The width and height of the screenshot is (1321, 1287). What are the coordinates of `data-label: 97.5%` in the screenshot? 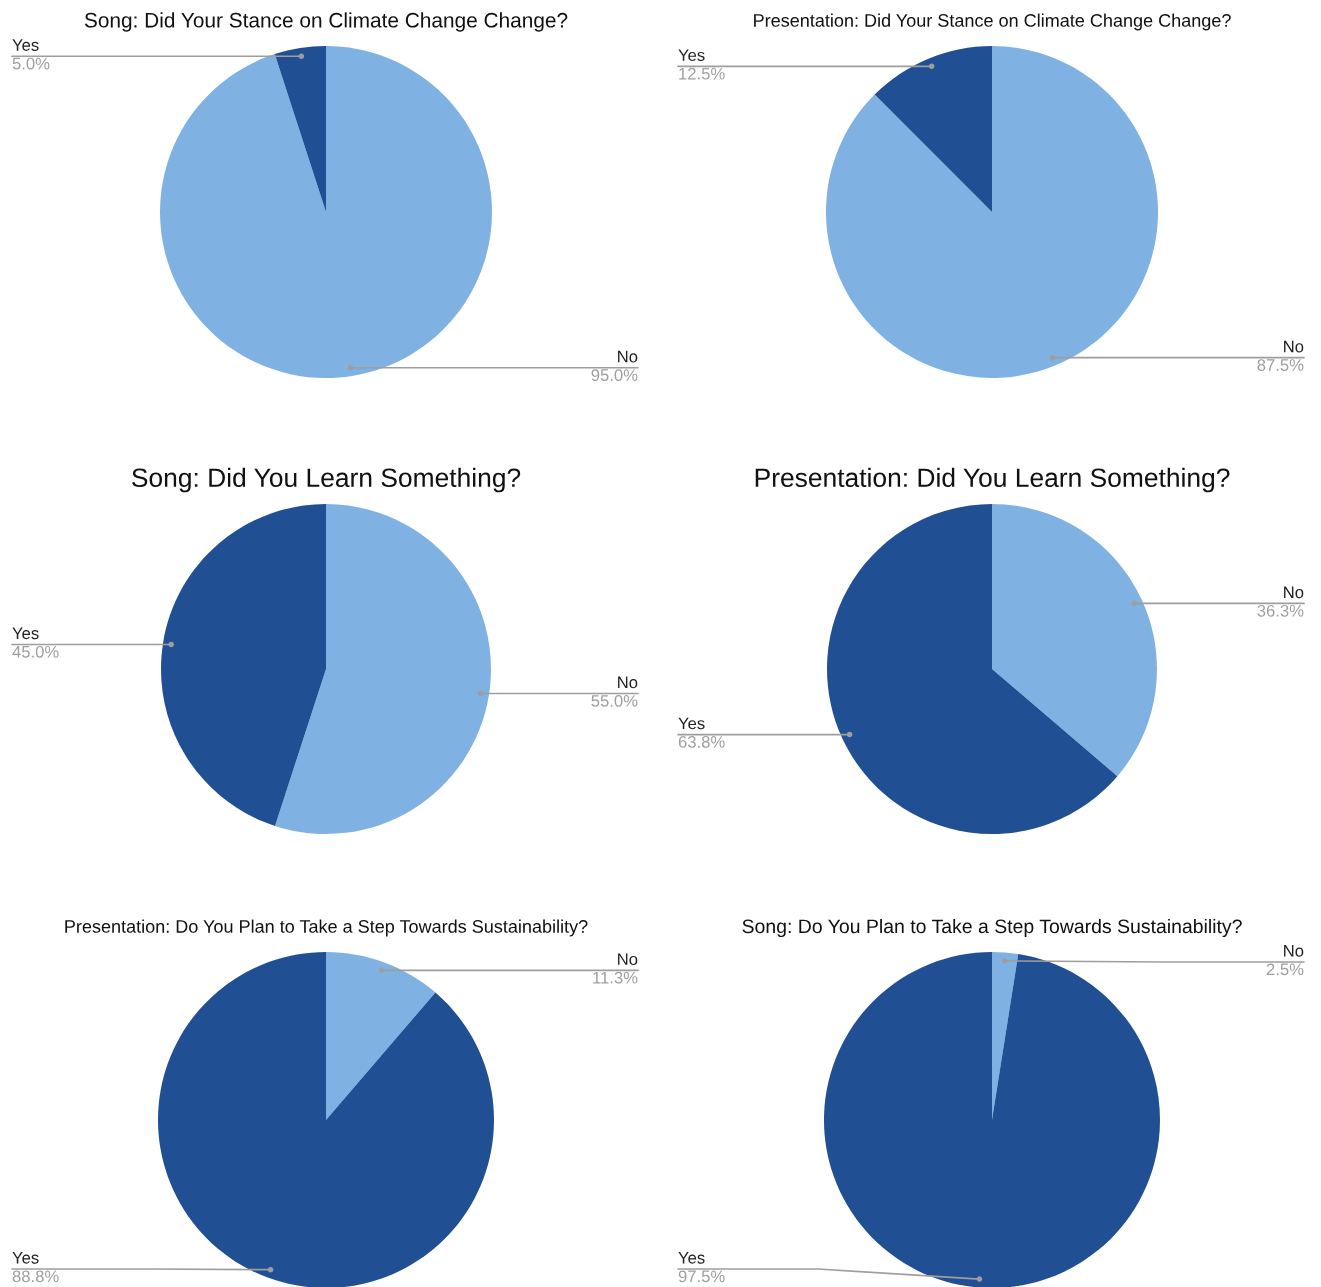 It's located at (701, 1276).